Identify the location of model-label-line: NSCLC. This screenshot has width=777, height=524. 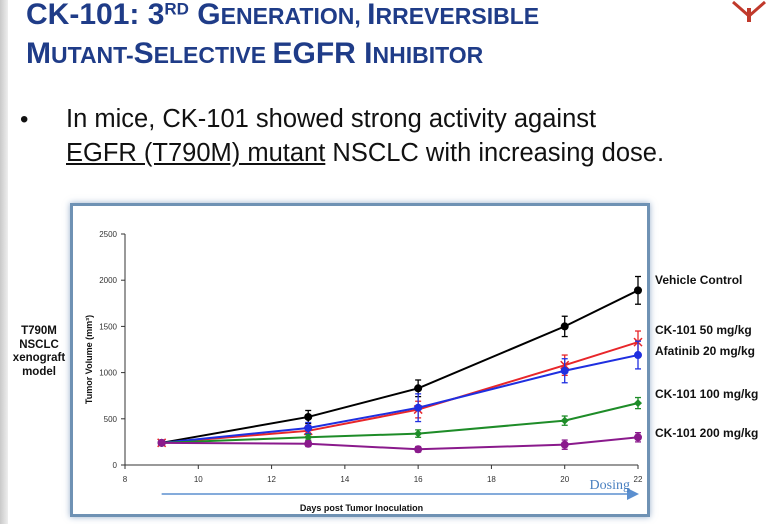
(39, 344).